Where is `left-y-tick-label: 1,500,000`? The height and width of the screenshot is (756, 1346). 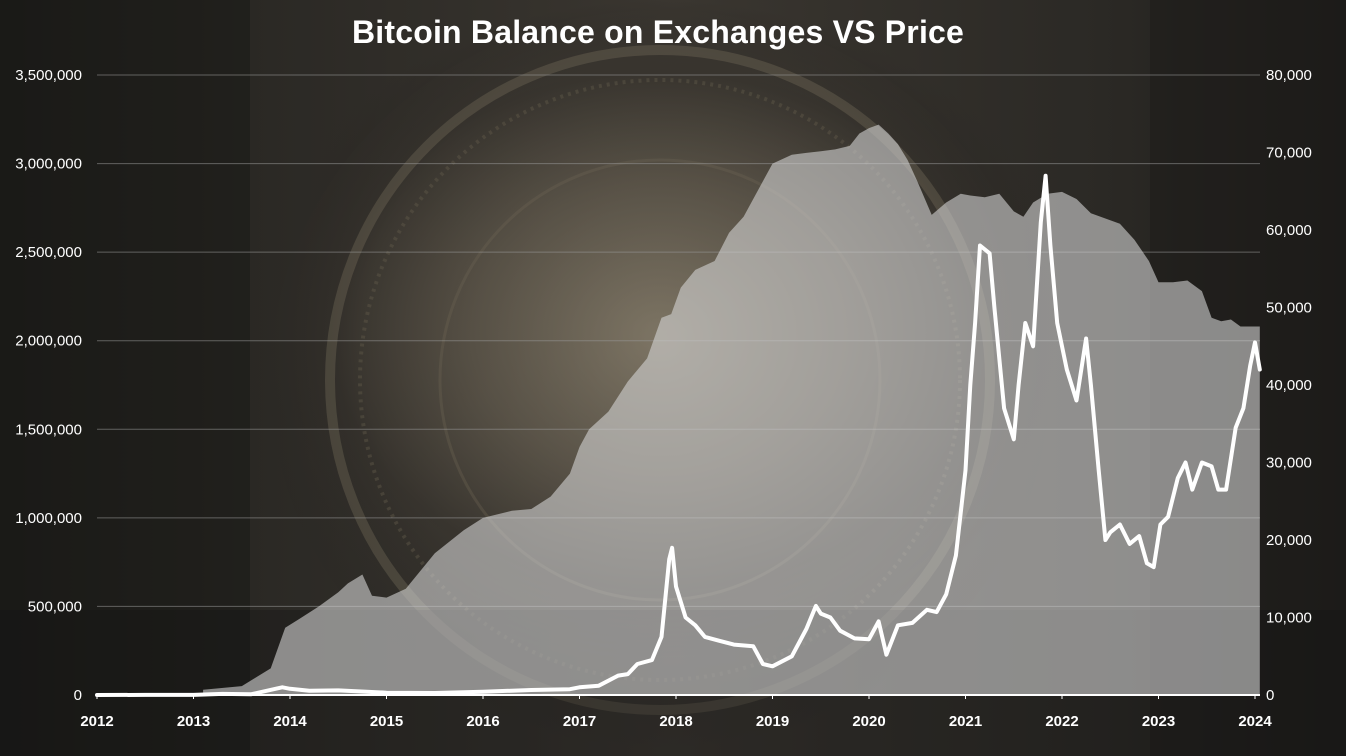
left-y-tick-label: 1,500,000 is located at coordinates (48, 429).